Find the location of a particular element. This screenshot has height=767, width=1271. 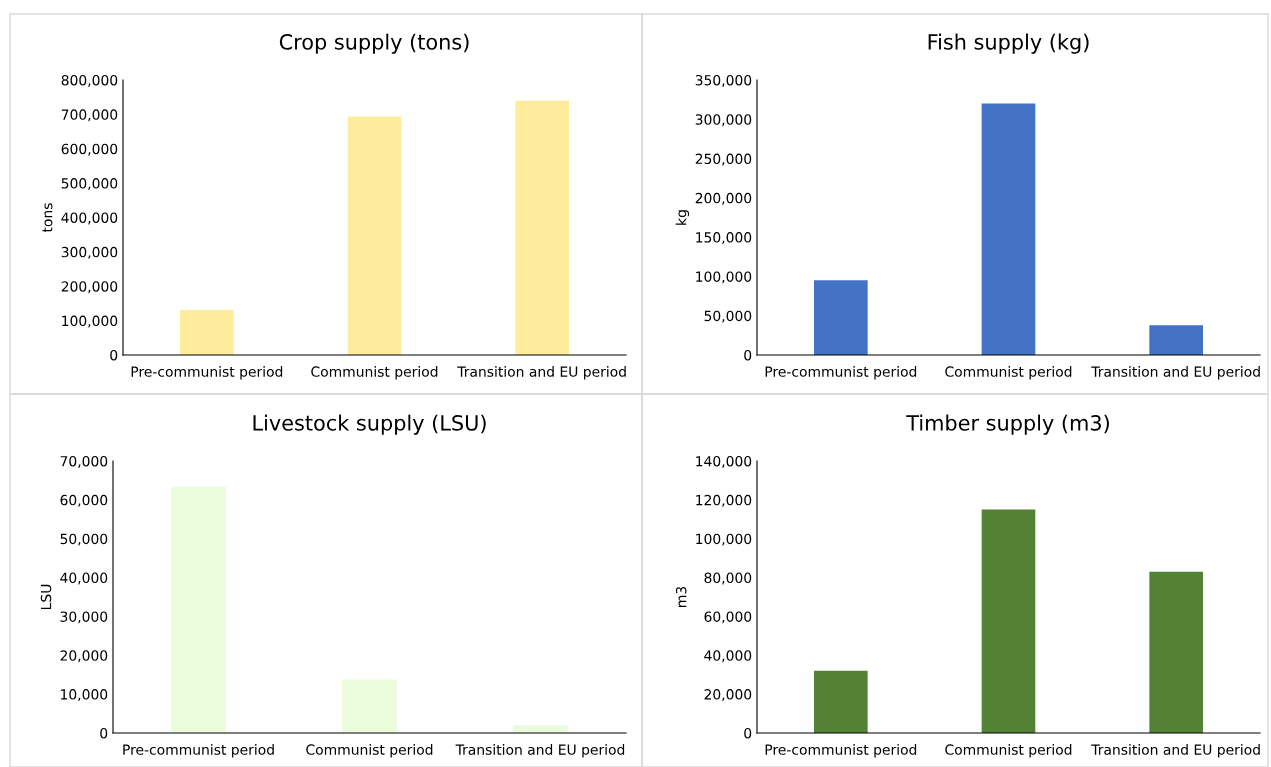

y-tick-label: 150,000 is located at coordinates (724, 238).